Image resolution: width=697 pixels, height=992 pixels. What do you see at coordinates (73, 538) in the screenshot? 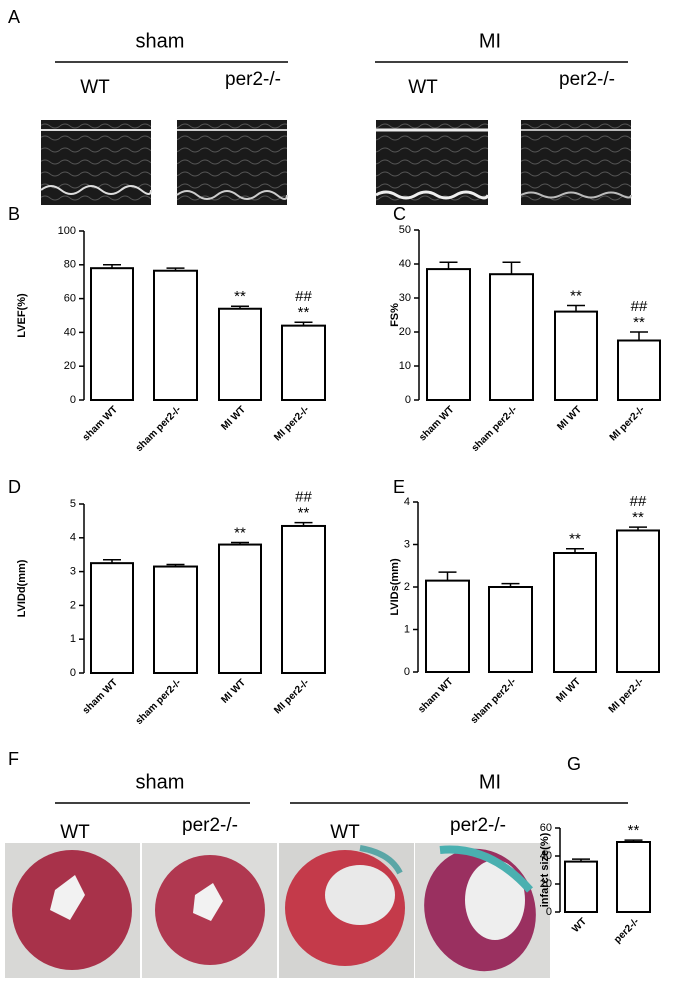
I see `y-tick-label: 4` at bounding box center [73, 538].